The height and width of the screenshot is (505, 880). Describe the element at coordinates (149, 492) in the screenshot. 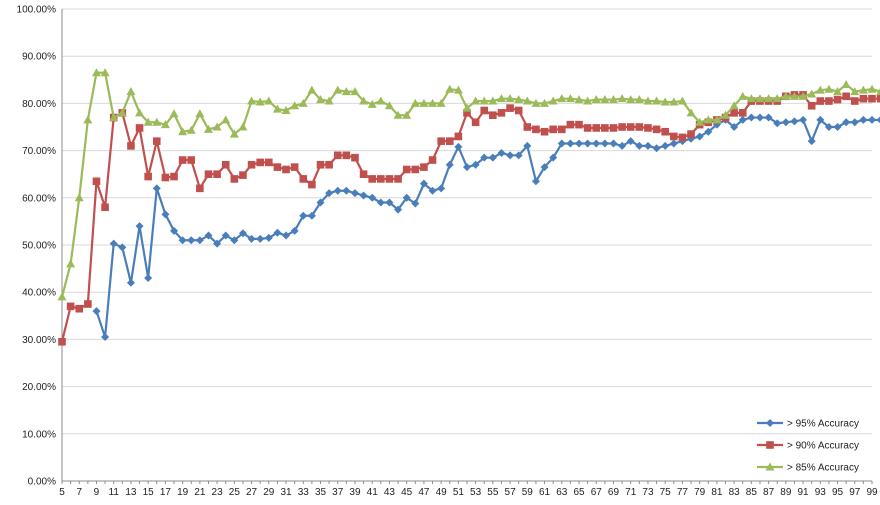

I see `x-tick-label: 15` at that location.